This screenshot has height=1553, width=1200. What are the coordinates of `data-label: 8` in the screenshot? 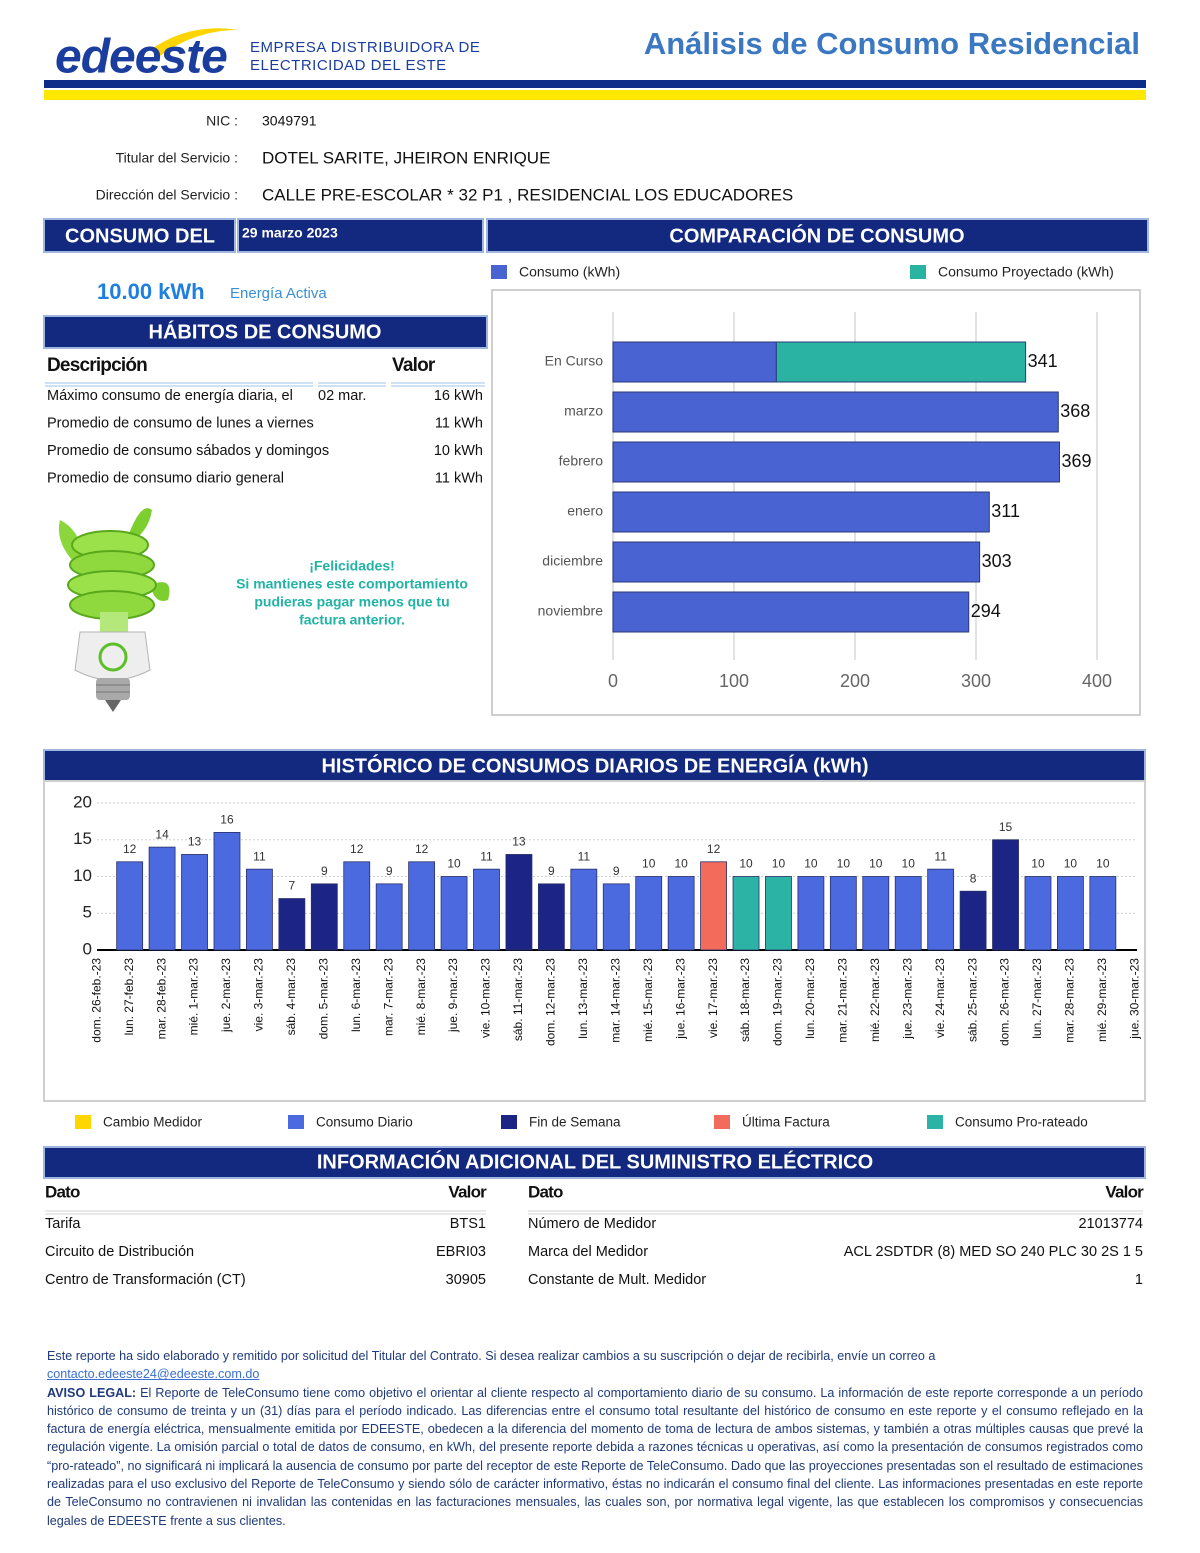 It's located at (973, 878).